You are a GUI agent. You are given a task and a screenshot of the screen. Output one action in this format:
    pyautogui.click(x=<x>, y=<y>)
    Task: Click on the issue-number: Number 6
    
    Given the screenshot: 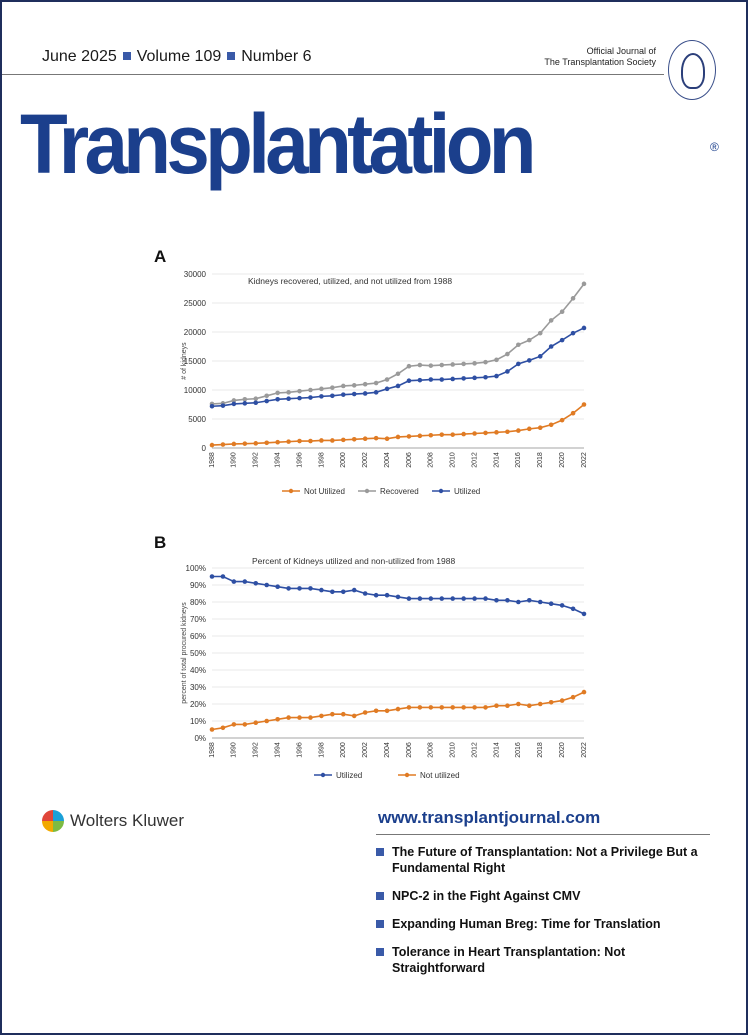 What is the action you would take?
    pyautogui.click(x=276, y=56)
    